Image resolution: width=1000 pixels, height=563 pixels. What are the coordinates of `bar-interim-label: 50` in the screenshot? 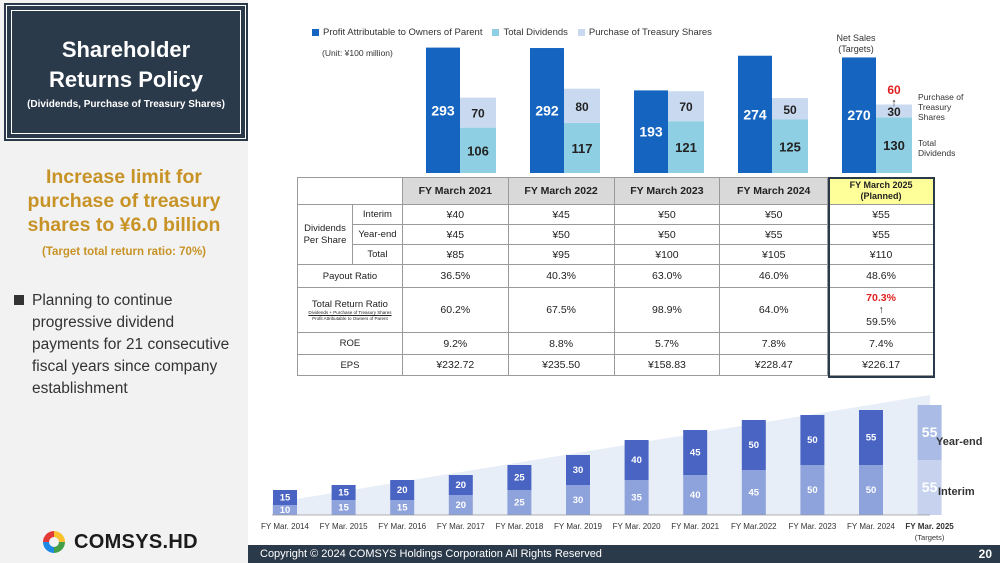 It's located at (812, 490).